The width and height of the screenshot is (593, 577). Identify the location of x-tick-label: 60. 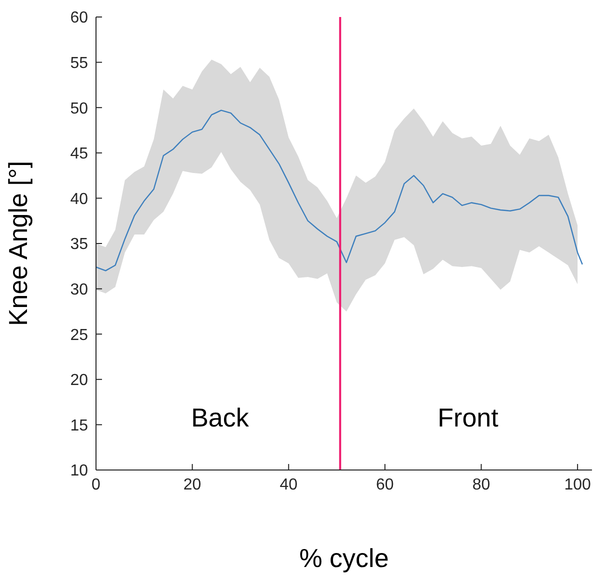
(385, 485).